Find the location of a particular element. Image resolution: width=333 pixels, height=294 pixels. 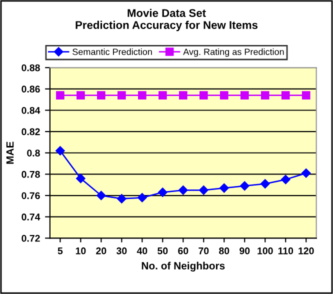

y-tick-label: 0.72 is located at coordinates (31, 238).